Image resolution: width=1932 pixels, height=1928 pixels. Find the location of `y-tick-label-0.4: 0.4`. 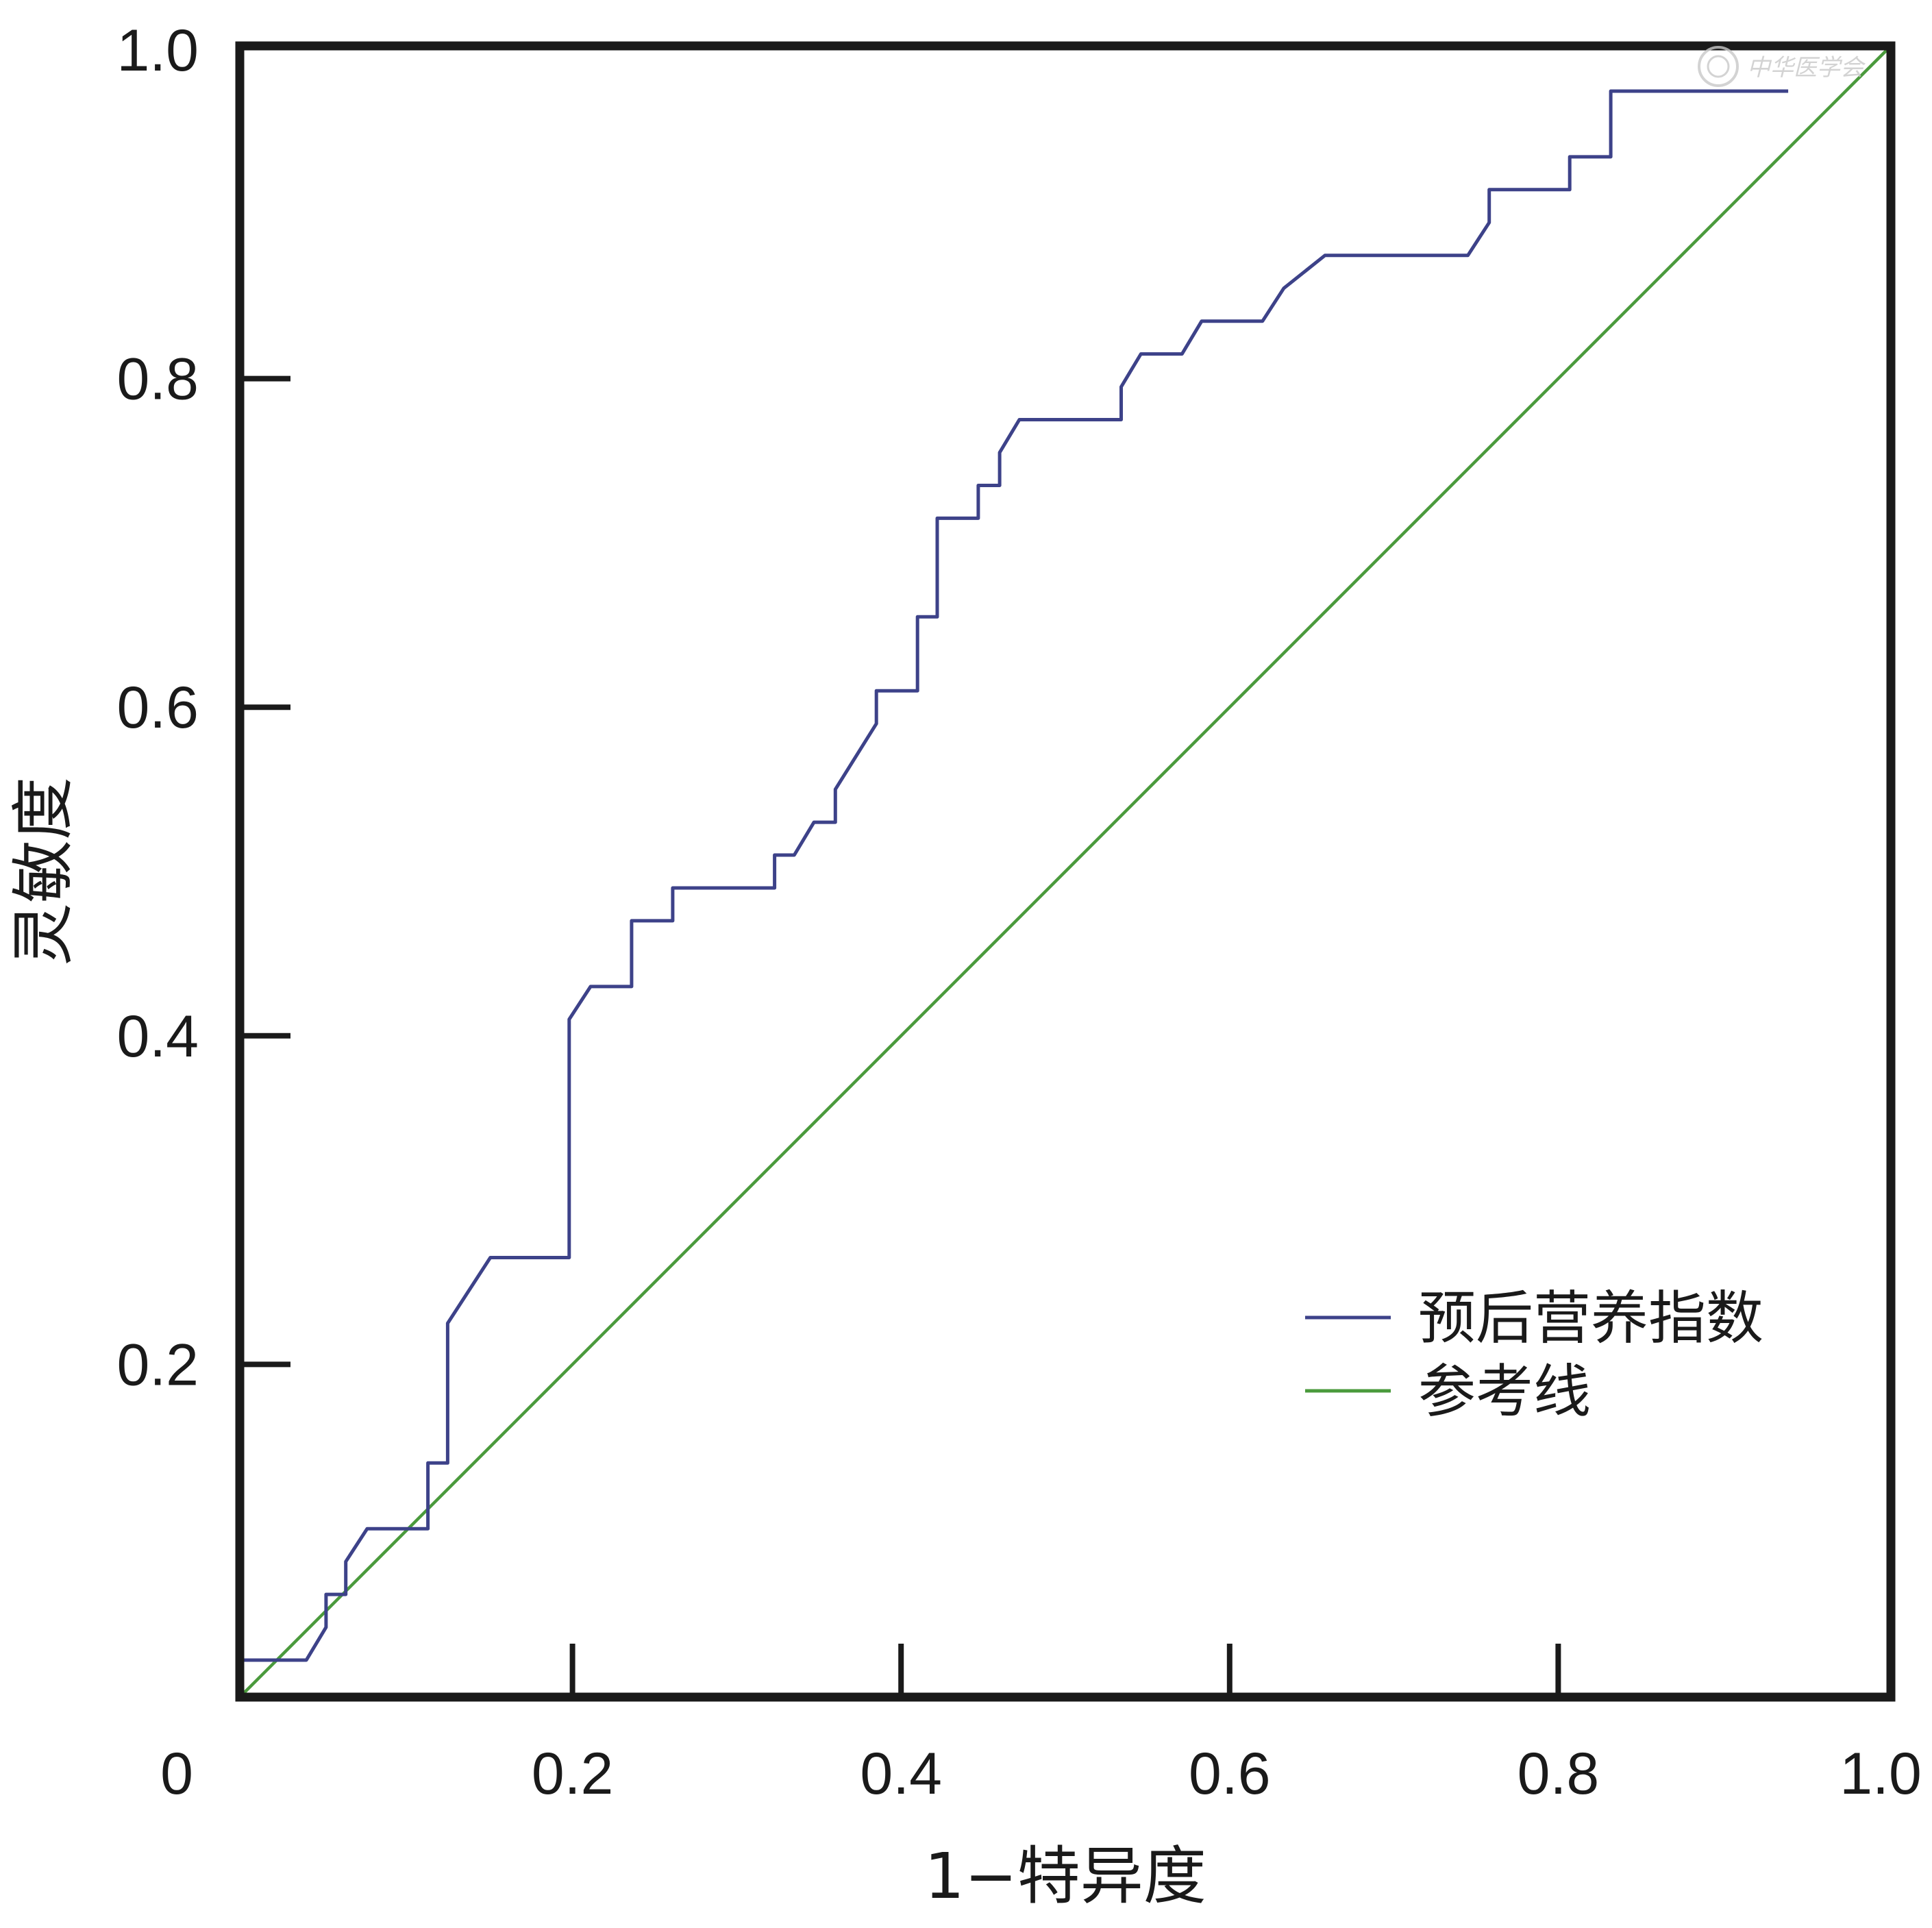

y-tick-label-0.4: 0.4 is located at coordinates (157, 1037).